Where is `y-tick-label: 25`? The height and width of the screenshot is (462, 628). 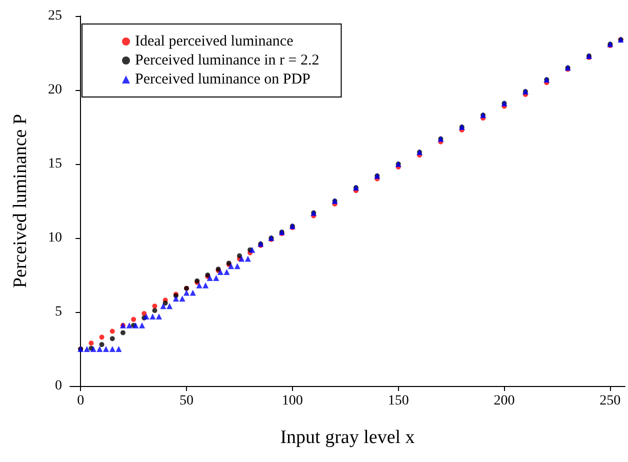
y-tick-label: 25 is located at coordinates (55, 16).